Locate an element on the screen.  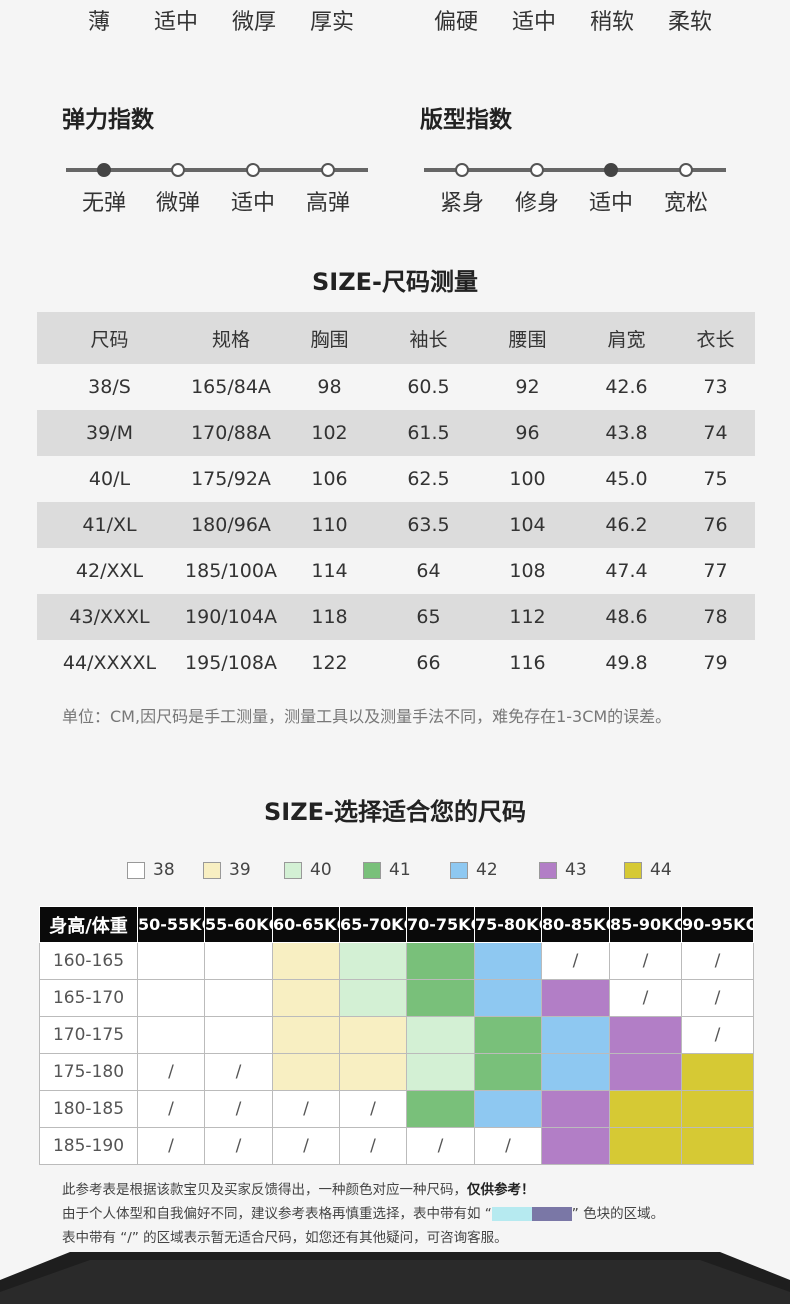
grid-row: 170-175 / is located at coordinates (396, 1035).